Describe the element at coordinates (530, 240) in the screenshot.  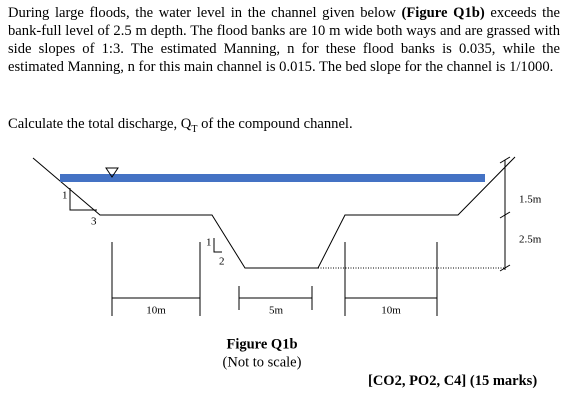
I see `depth-label: 2.5m` at that location.